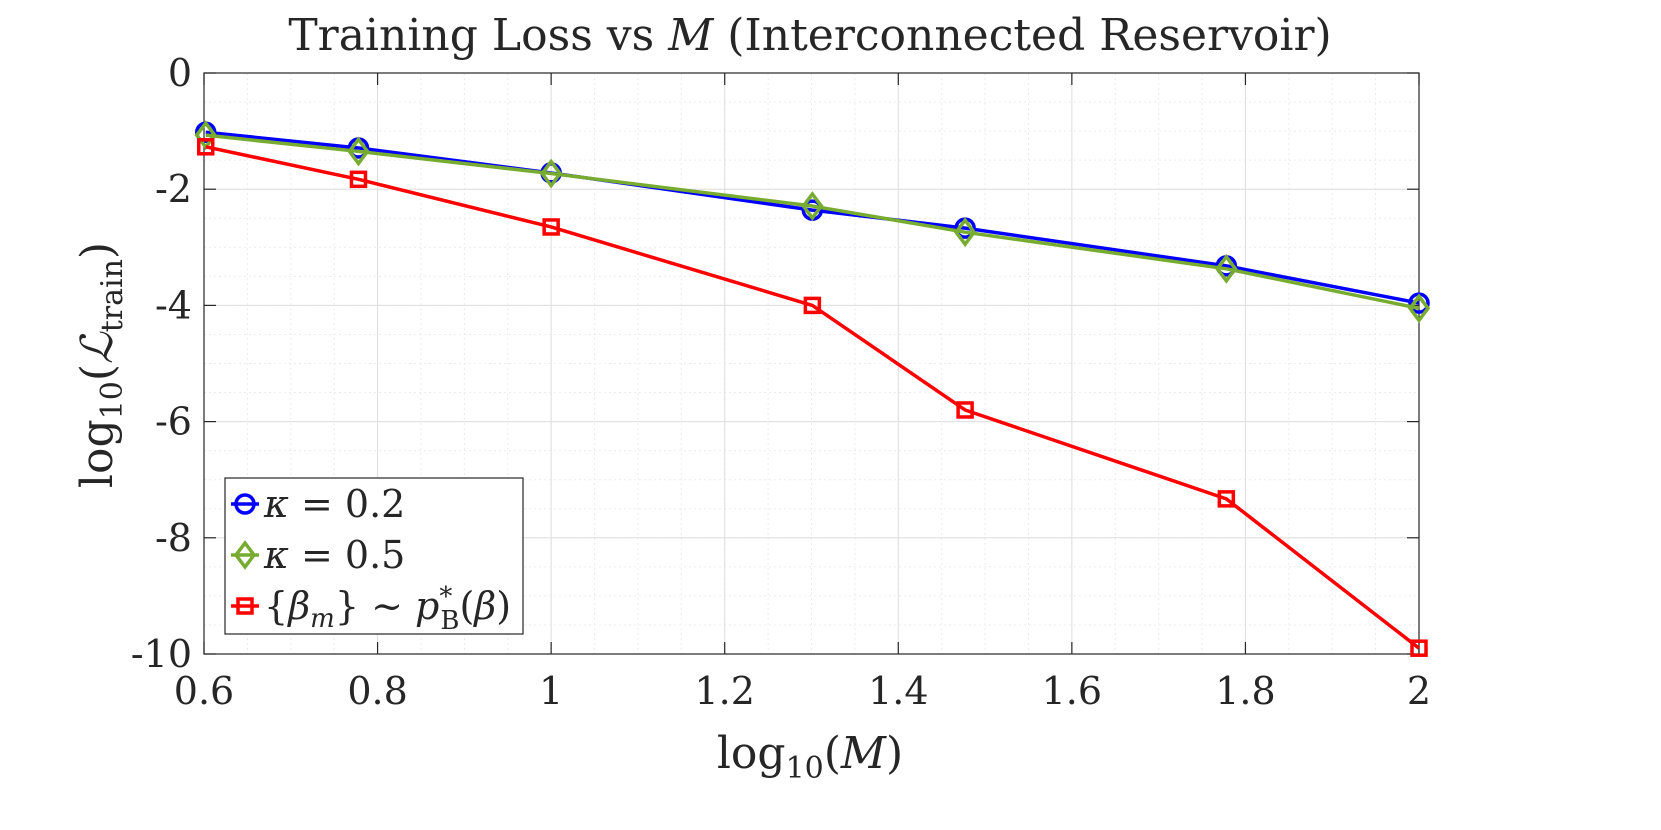 The height and width of the screenshot is (830, 1661). I want to click on y-tick-label: -8, so click(173, 538).